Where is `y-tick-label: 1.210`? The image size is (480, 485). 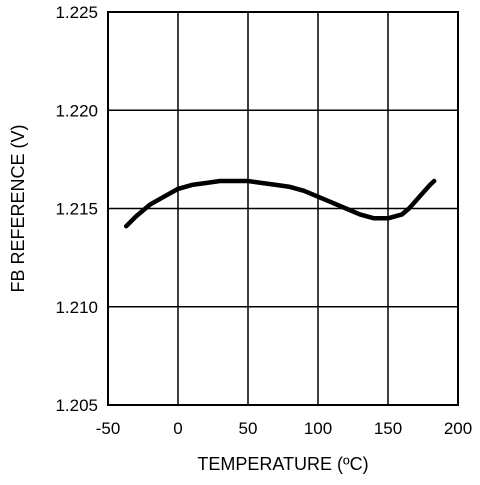
y-tick-label: 1.210 is located at coordinates (76, 307).